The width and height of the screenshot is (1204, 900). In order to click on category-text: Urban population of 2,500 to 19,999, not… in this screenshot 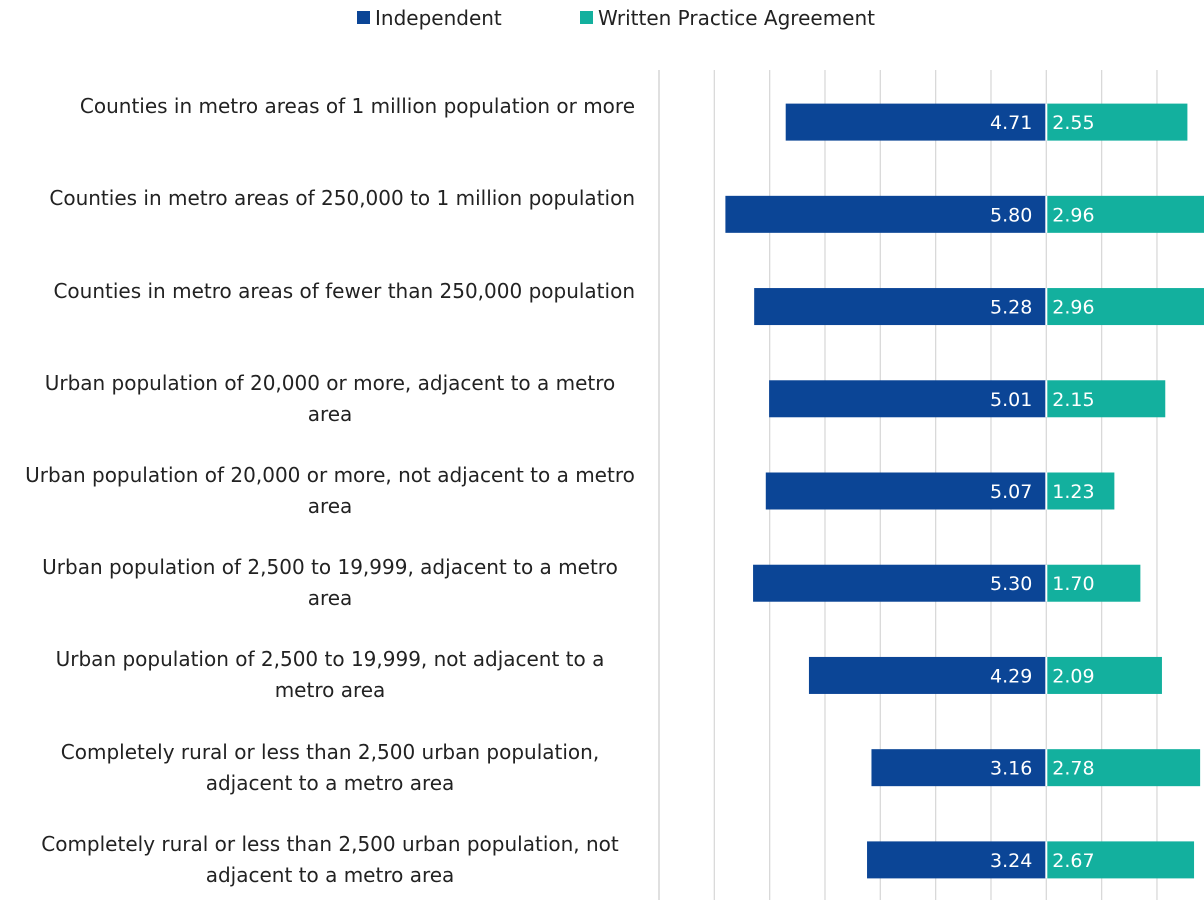, I will do `click(330, 675)`.